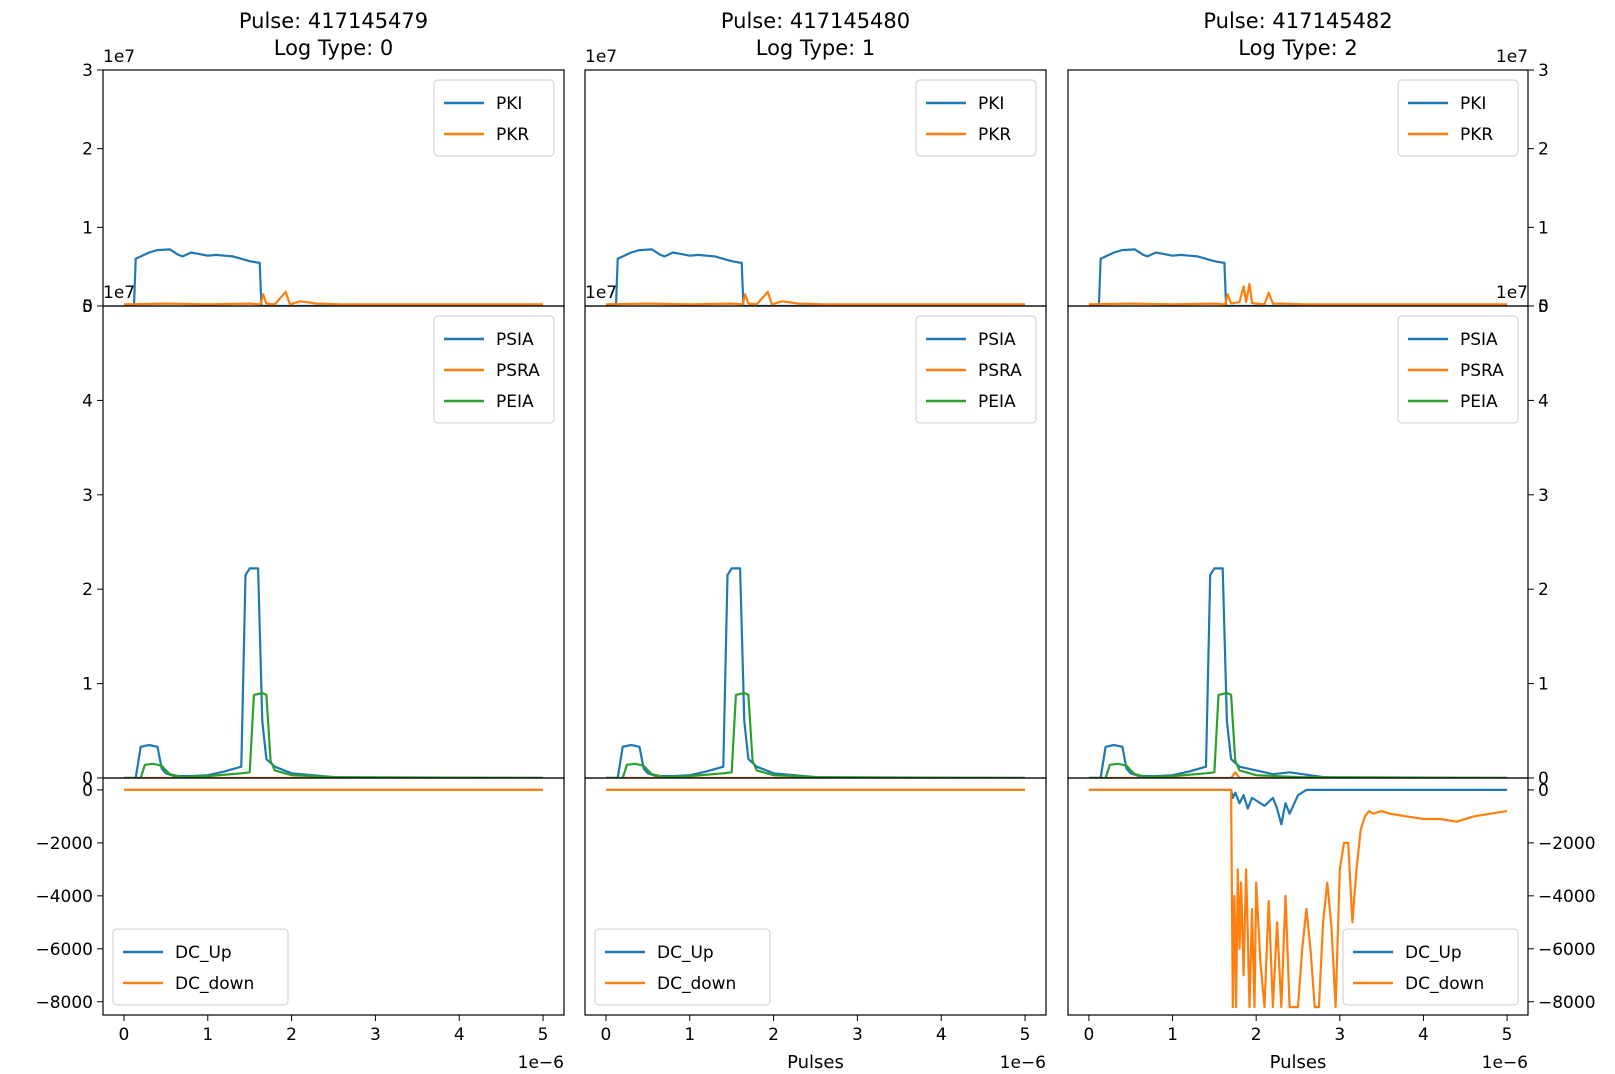 The width and height of the screenshot is (1615, 1074). I want to click on series-line-peia, so click(334, 734).